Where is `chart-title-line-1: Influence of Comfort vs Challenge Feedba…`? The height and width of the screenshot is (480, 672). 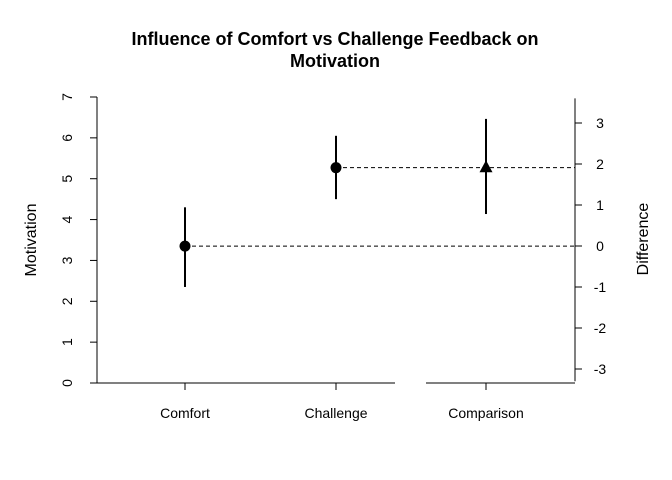
chart-title-line-1: Influence of Comfort vs Challenge Feedba… is located at coordinates (334, 39).